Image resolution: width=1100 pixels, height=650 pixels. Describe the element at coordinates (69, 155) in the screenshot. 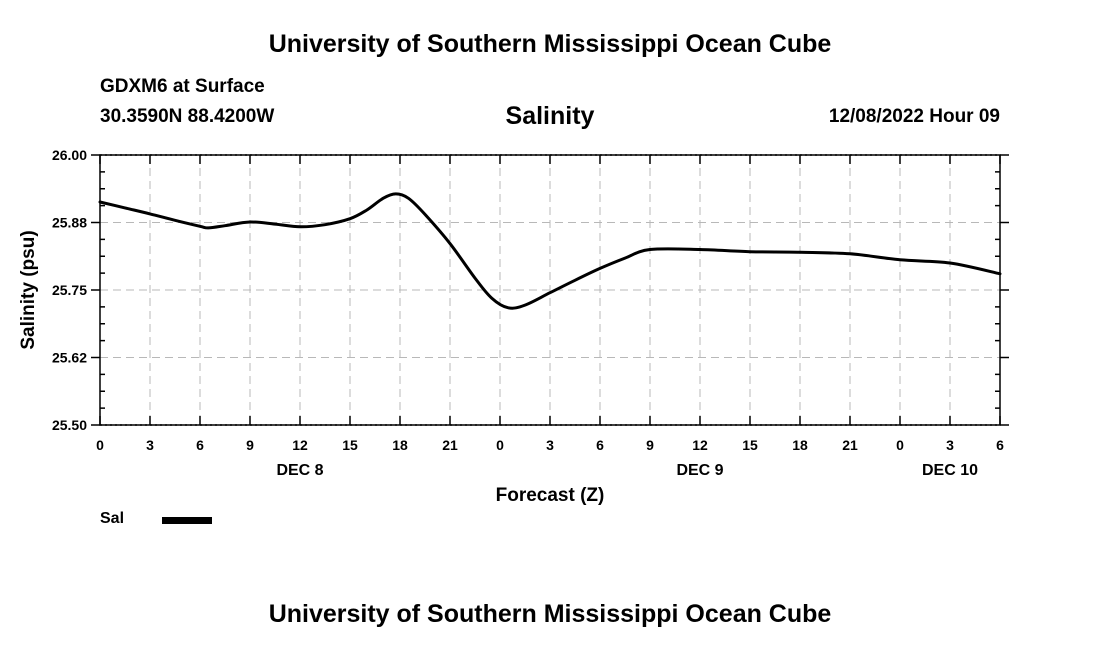

I see `y-tick-label: 26.00` at that location.